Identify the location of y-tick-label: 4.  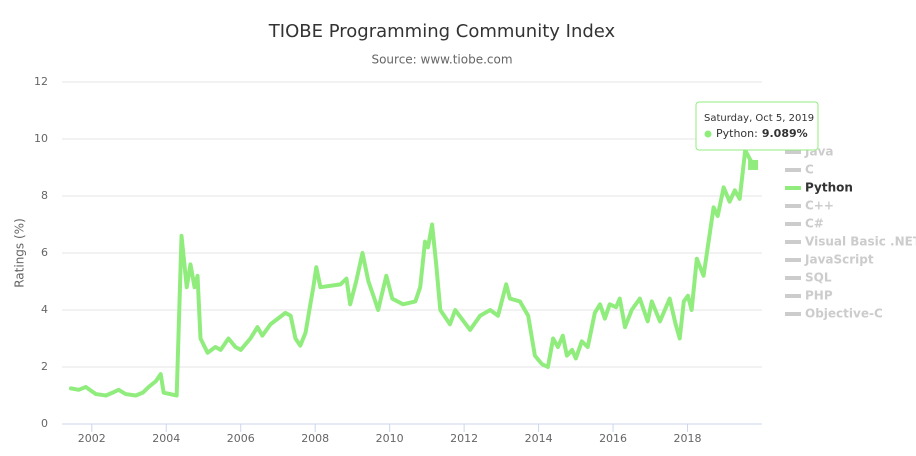
(44, 309).